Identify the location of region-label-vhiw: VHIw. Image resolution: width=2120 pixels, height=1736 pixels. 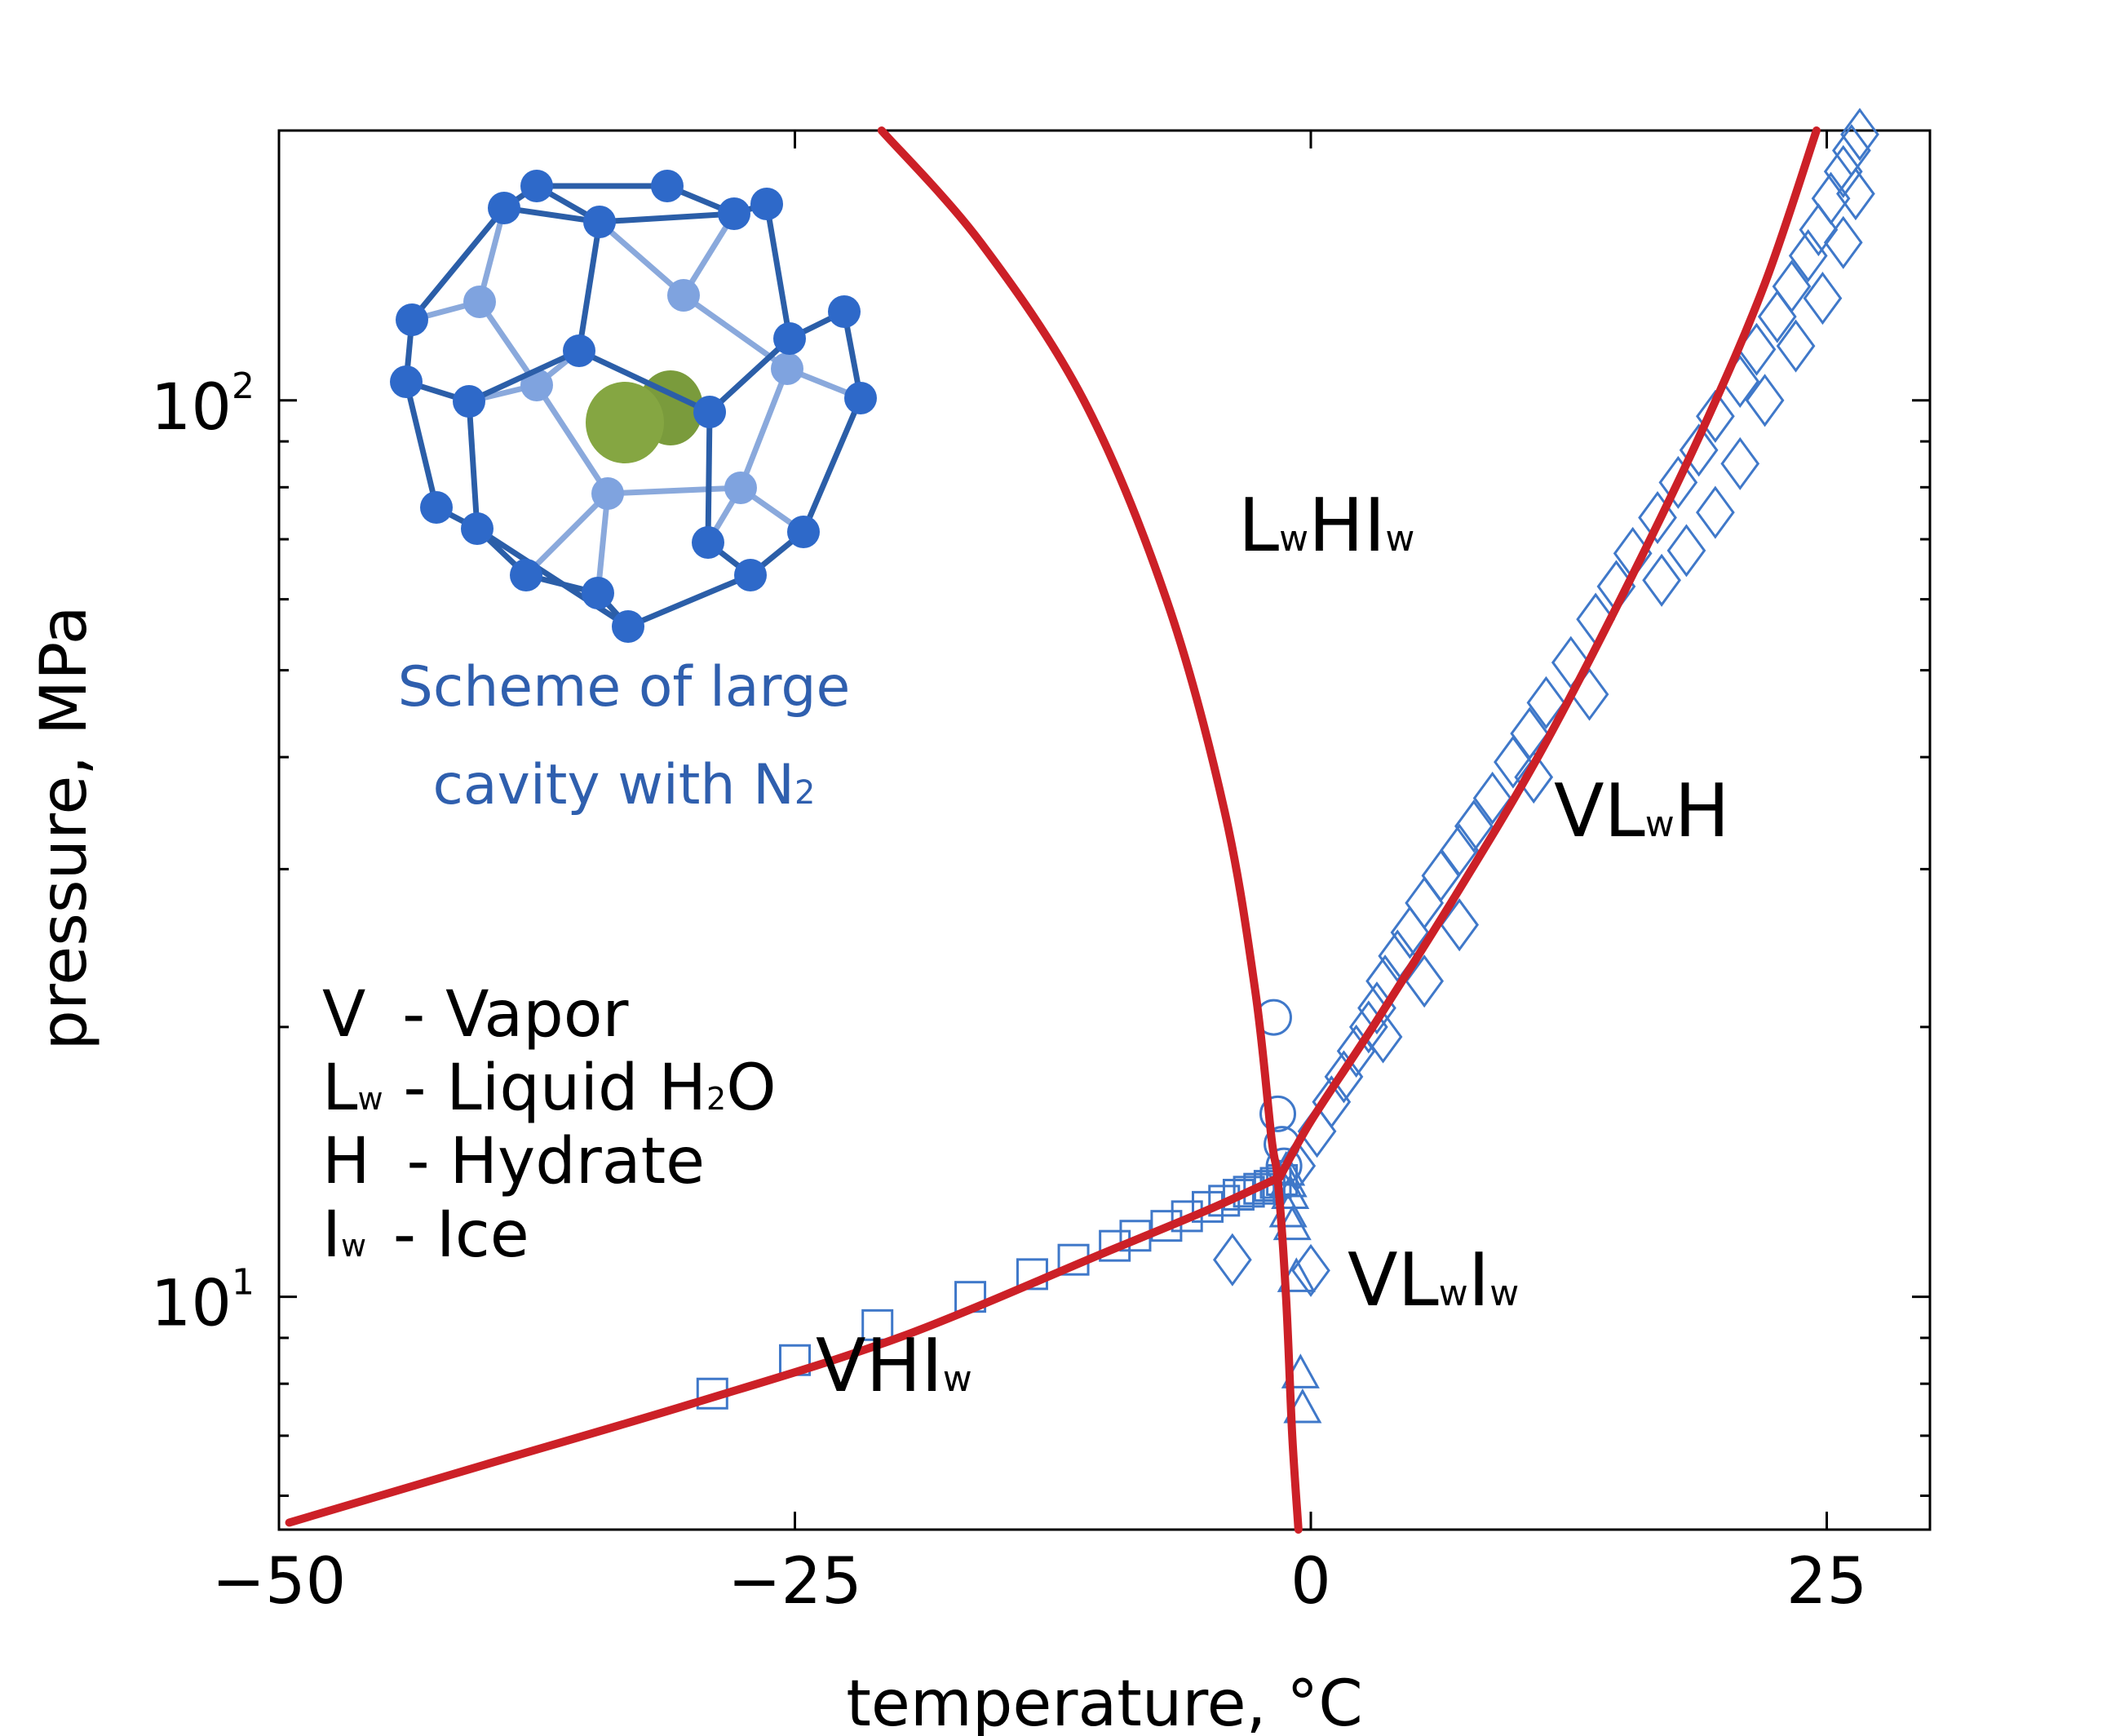
(894, 1366).